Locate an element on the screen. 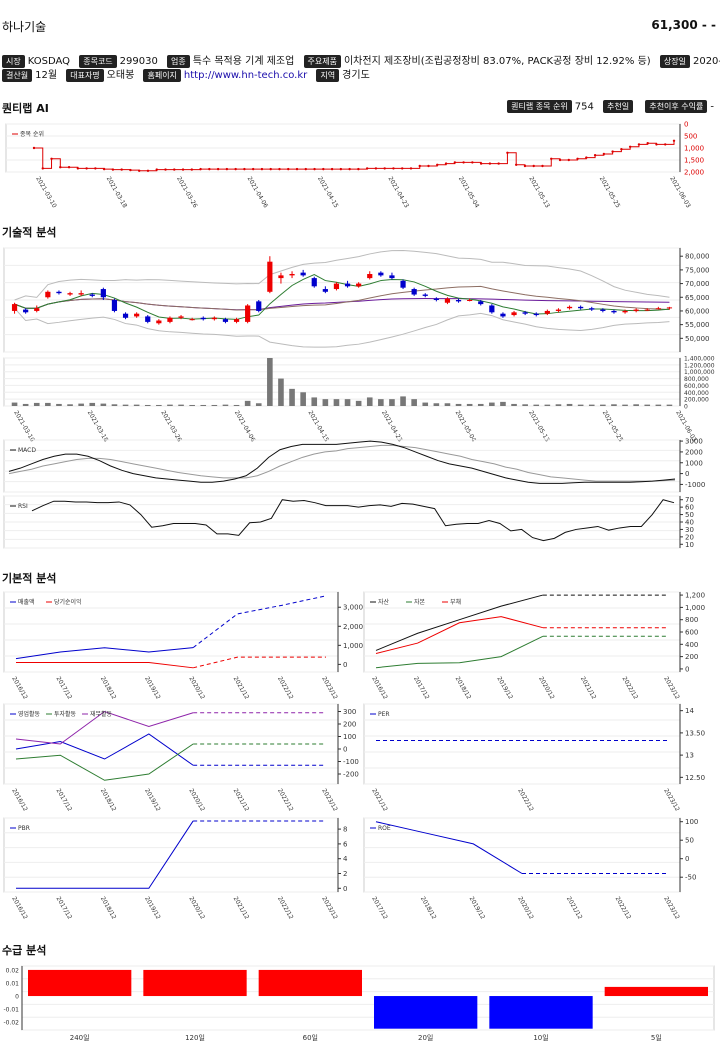  balance-chart-x-tick-label: 2019/12 is located at coordinates (504, 688).